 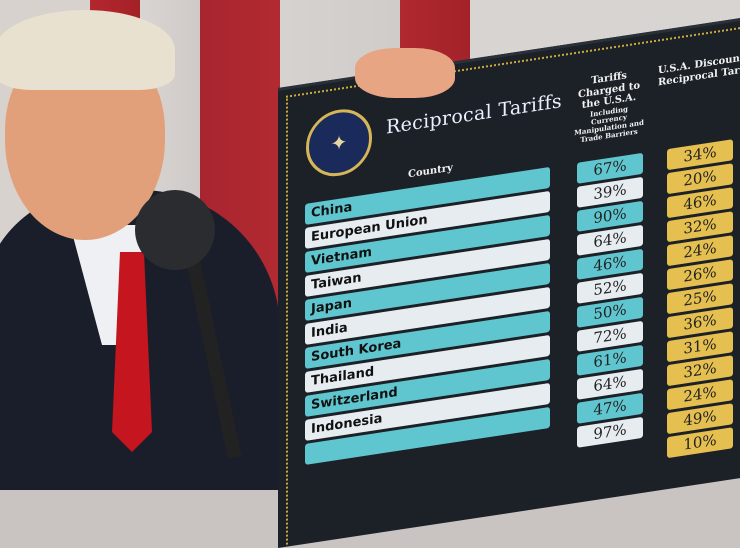 What do you see at coordinates (339, 142) in the screenshot?
I see `presidential-seal-icon: ✦` at bounding box center [339, 142].